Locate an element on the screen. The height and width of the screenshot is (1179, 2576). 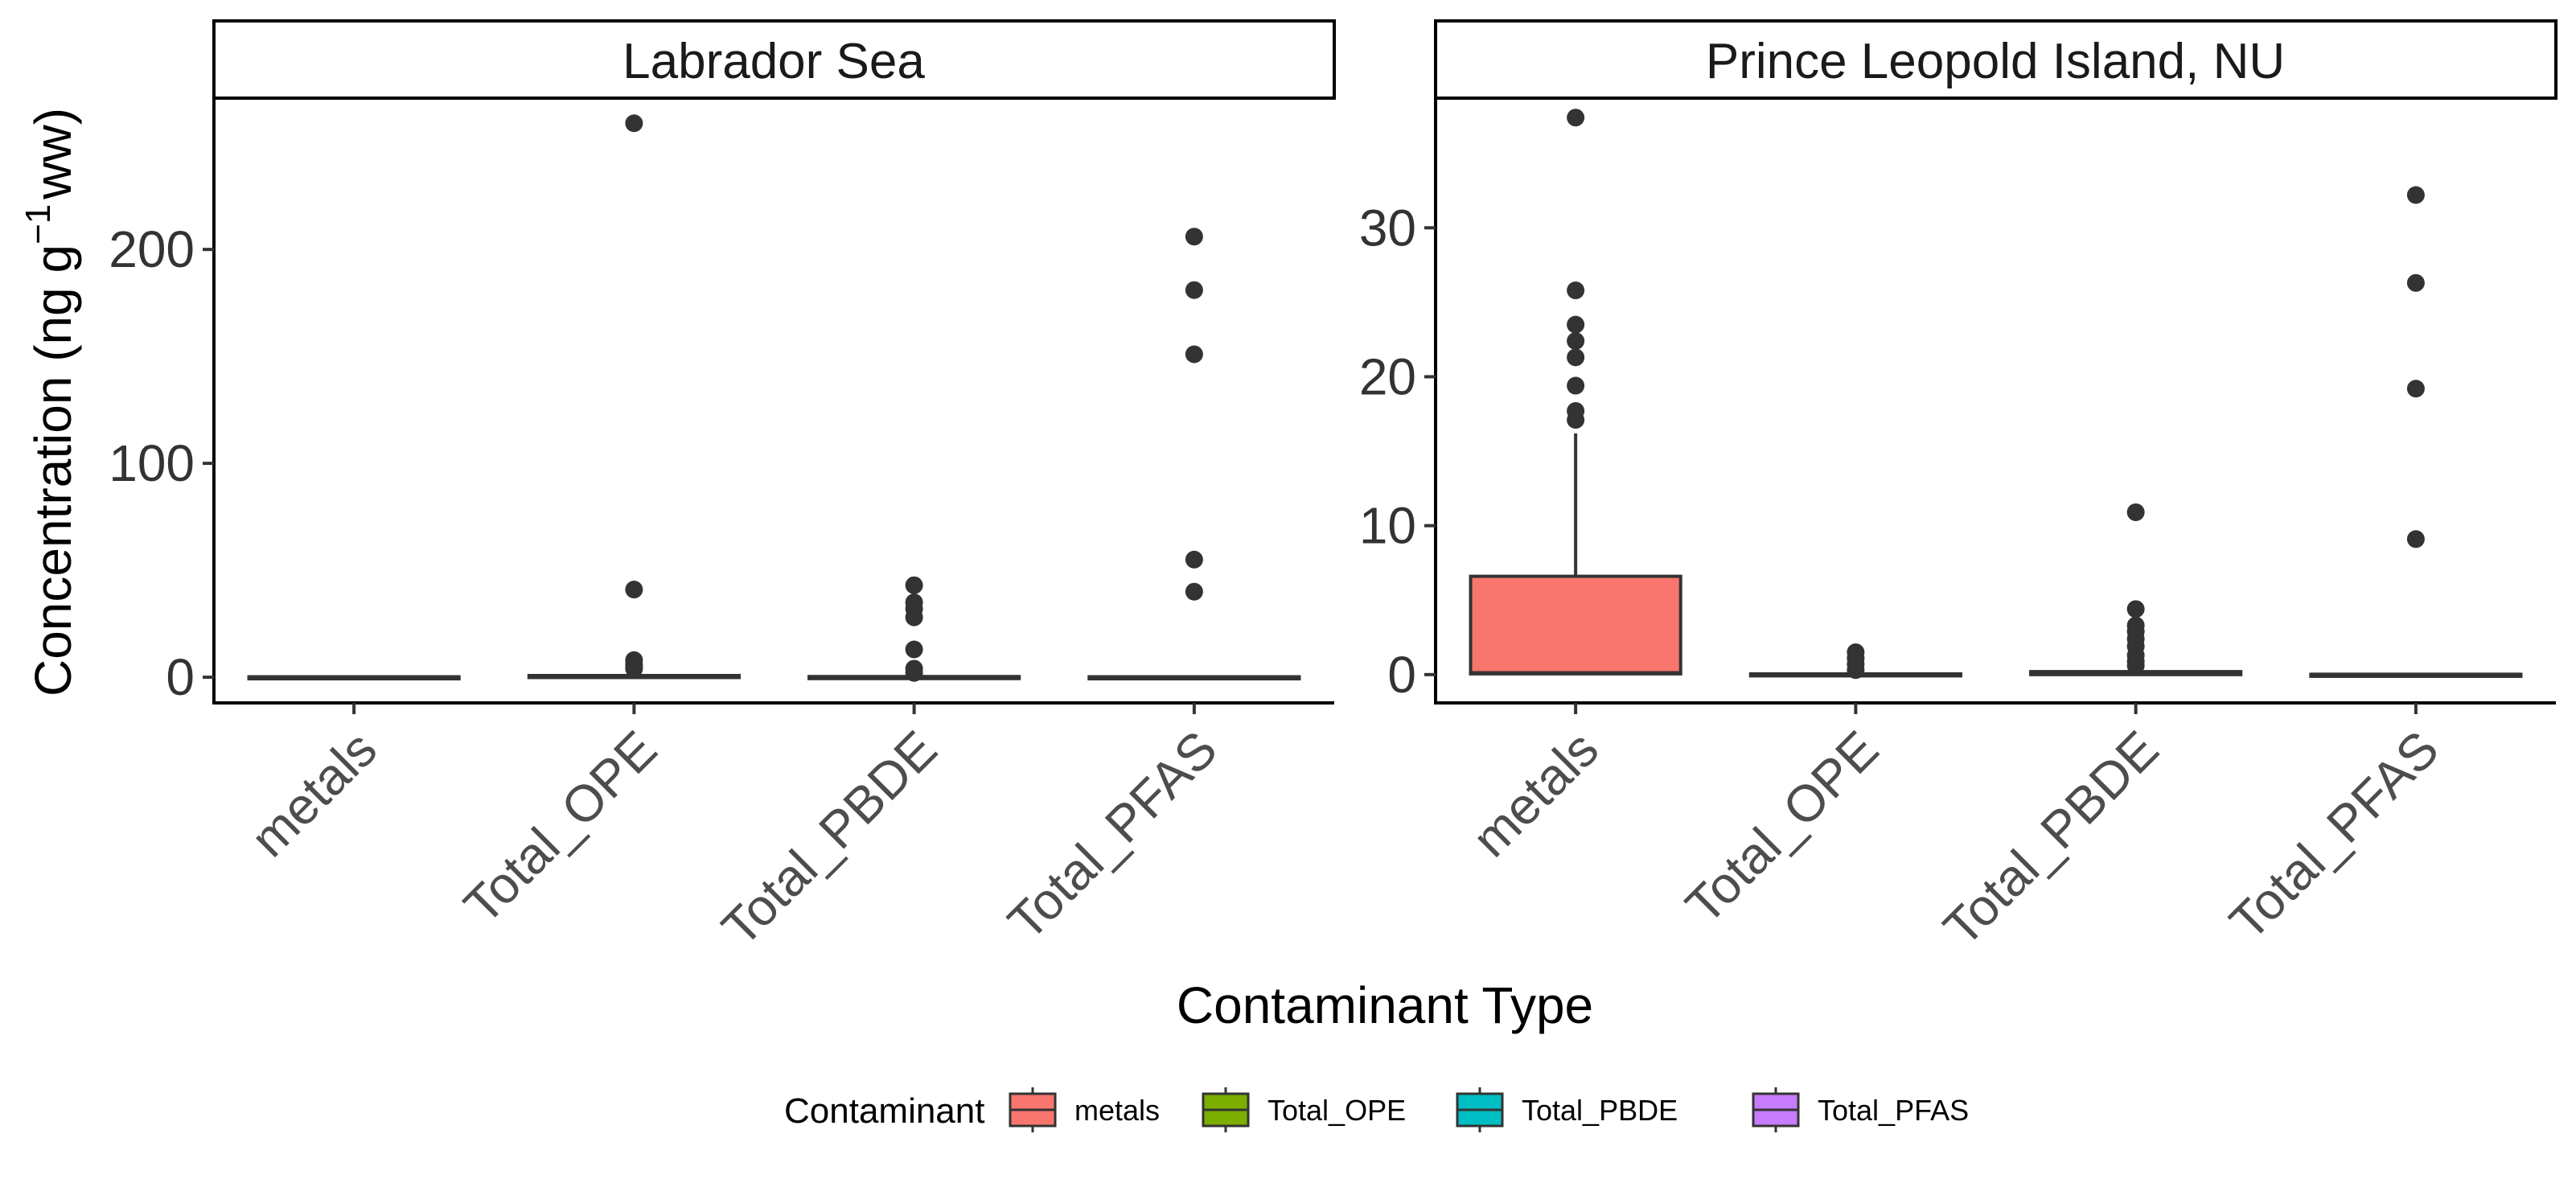
strip-label-labrador-sea: Labrador Sea is located at coordinates (773, 61).